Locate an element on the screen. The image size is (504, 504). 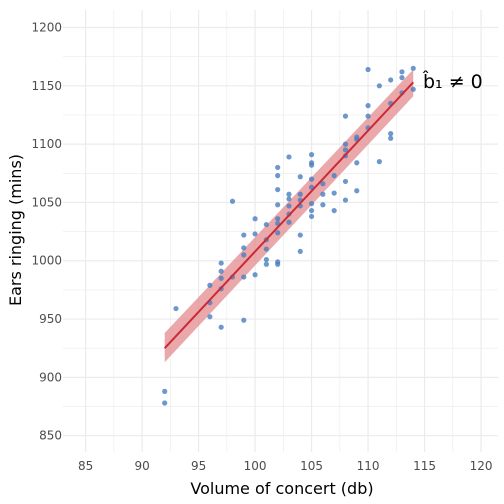
x-tick-label: 85 is located at coordinates (85, 466).